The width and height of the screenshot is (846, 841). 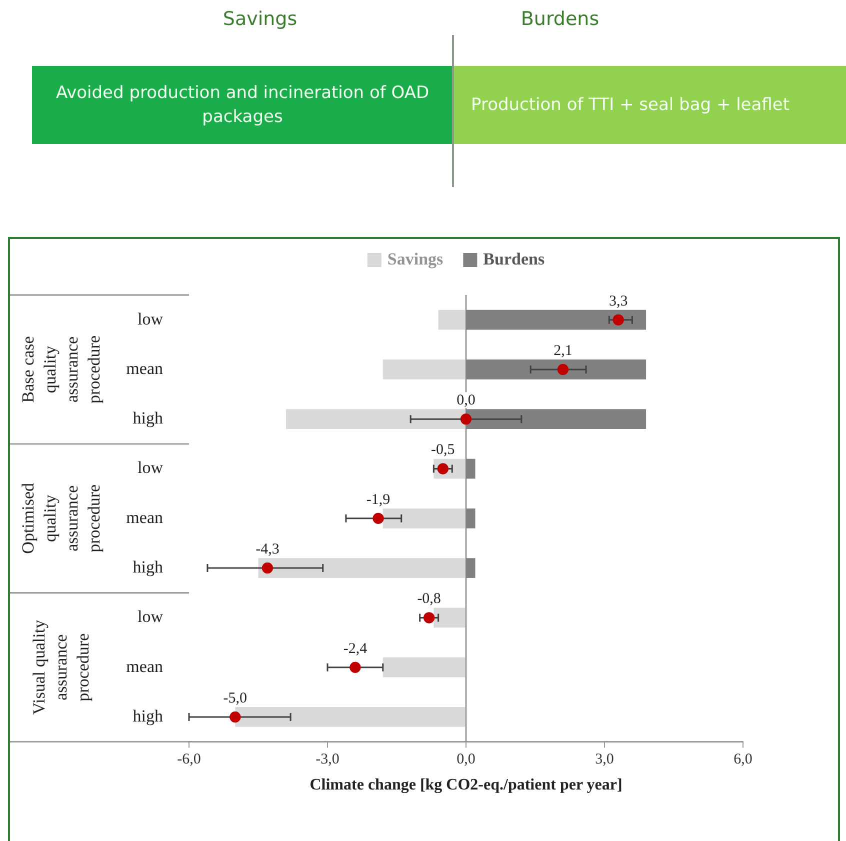 I want to click on x-tick-label: -6,0, so click(x=189, y=760).